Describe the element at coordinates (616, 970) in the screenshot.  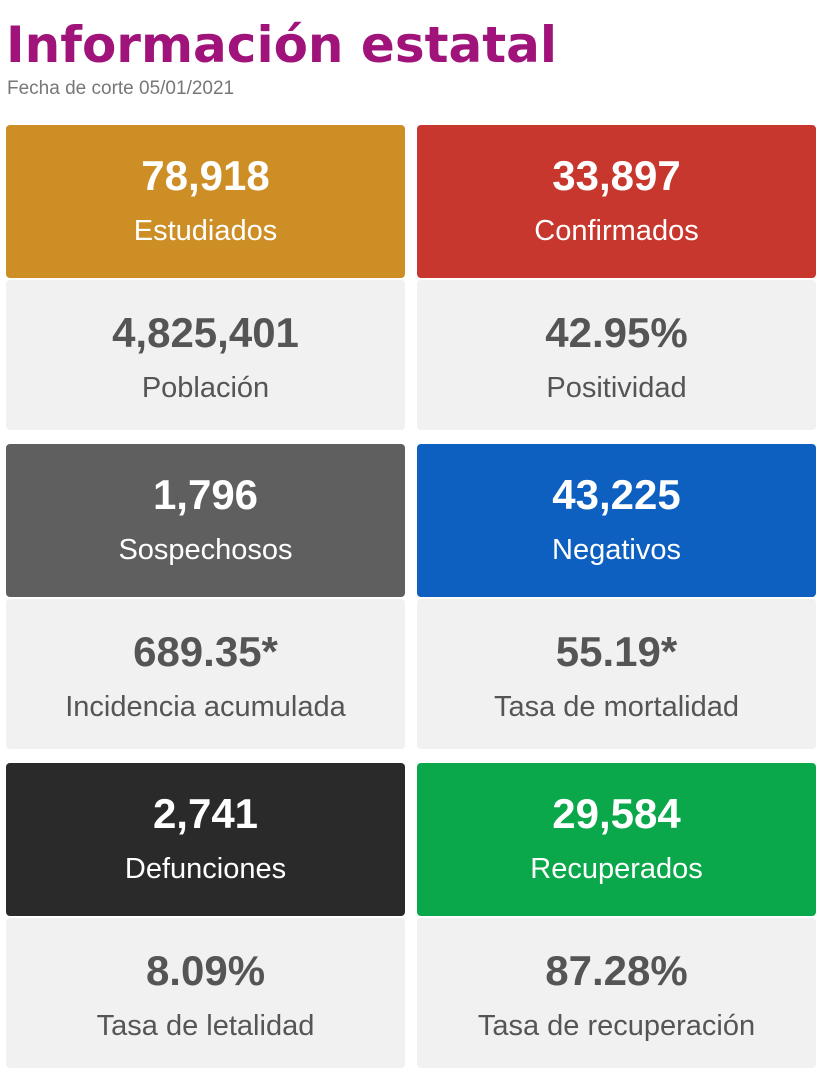
I see `recuperacion-value: 87.28%` at that location.